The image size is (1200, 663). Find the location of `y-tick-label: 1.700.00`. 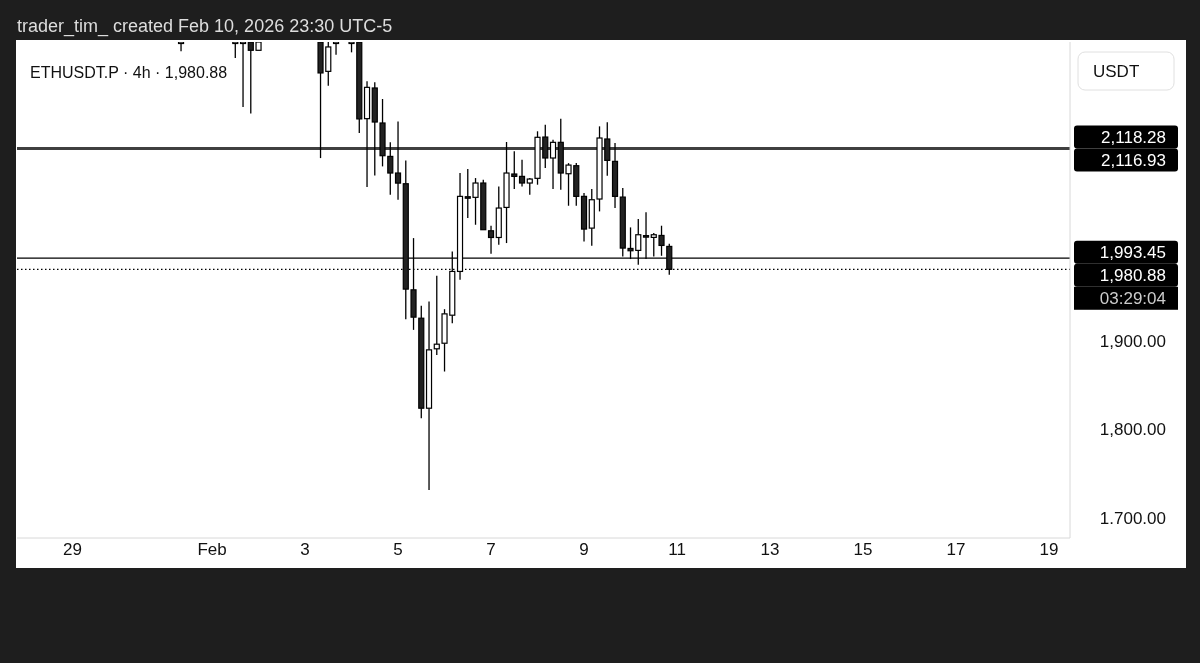

y-tick-label: 1.700.00 is located at coordinates (1132, 518).